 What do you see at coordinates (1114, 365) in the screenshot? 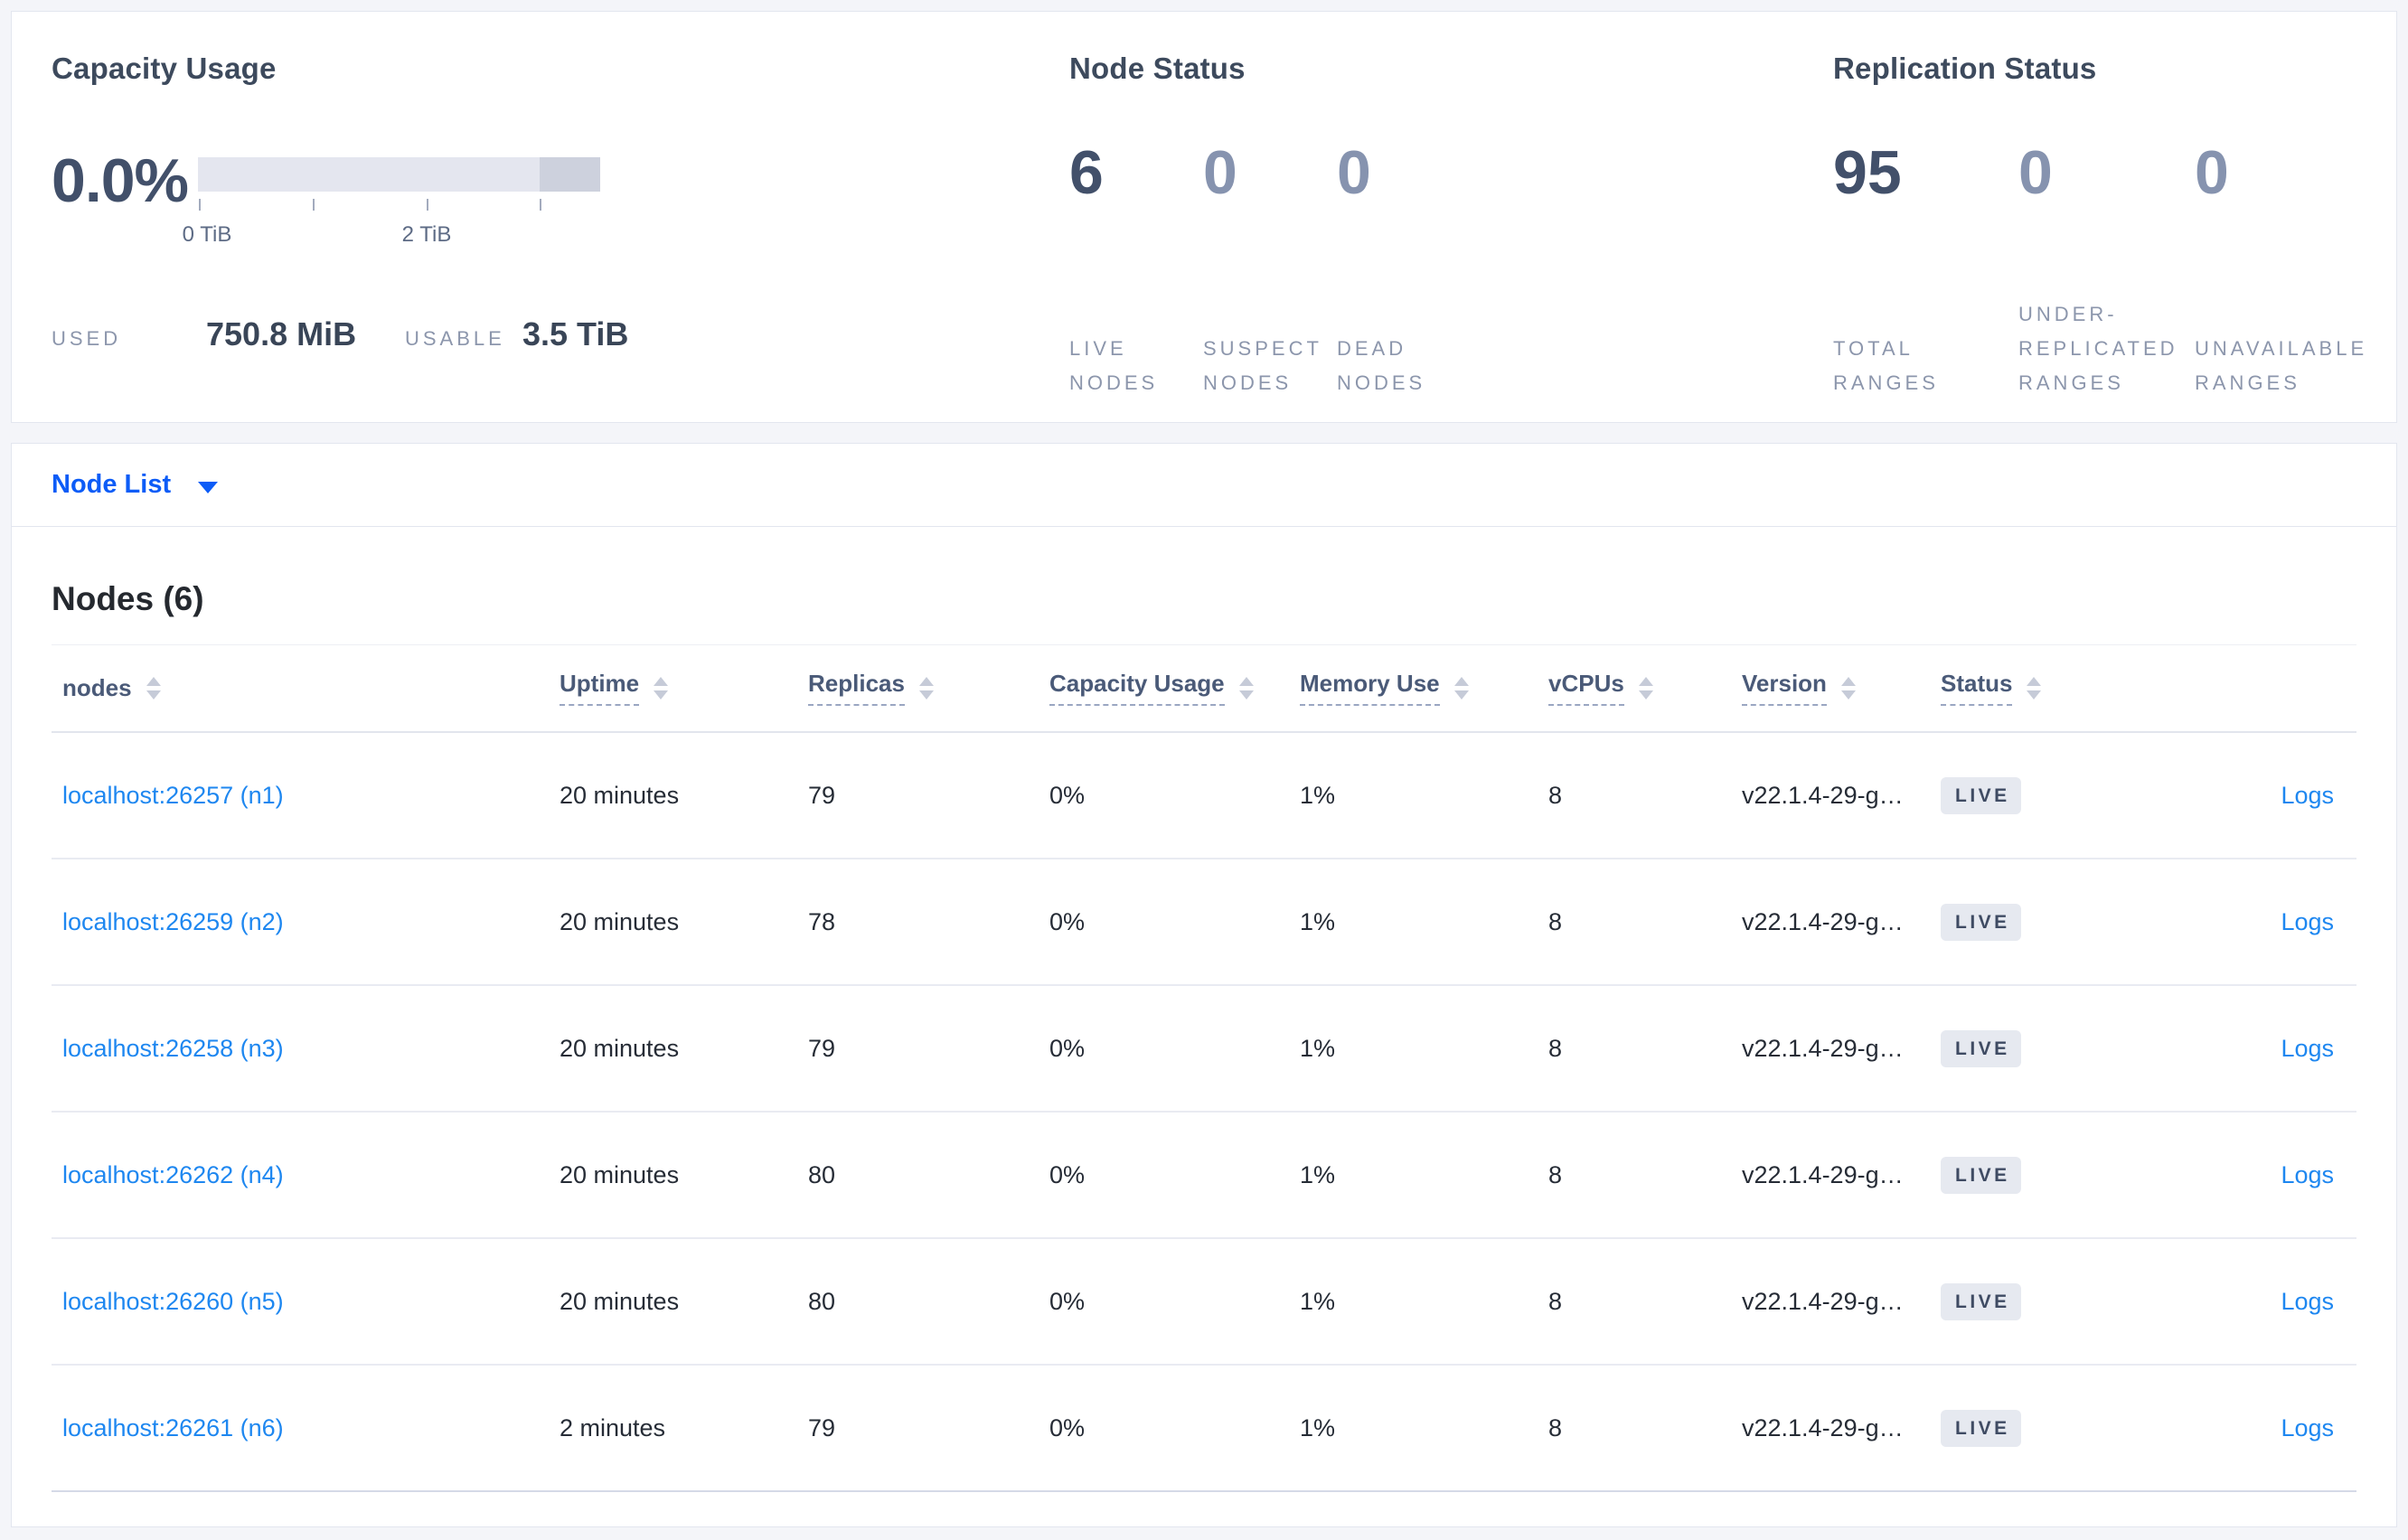
I see `live-nodes-label: LIVE NODES` at bounding box center [1114, 365].